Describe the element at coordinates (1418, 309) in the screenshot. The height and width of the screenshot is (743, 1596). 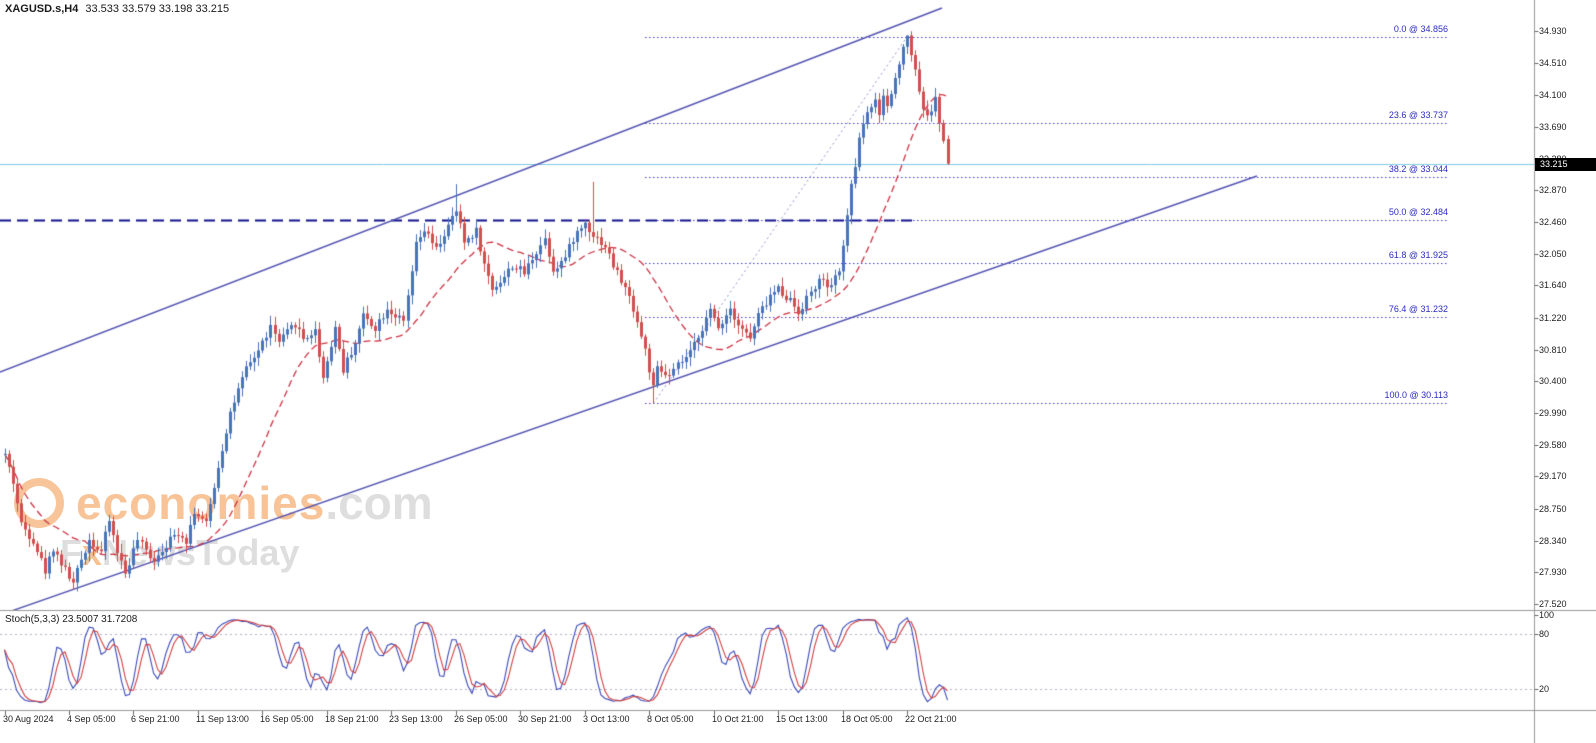
I see `fib-level-label: 76.4 @ 31.232` at that location.